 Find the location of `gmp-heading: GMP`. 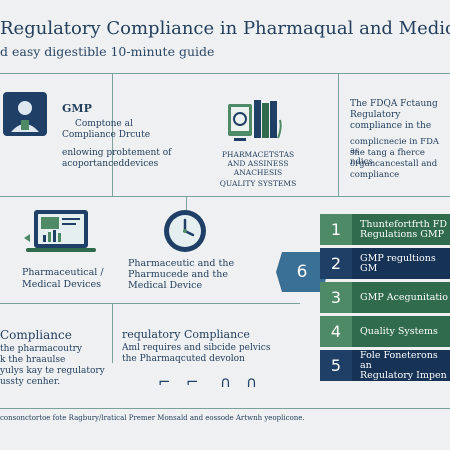

gmp-heading: GMP is located at coordinates (77, 108).